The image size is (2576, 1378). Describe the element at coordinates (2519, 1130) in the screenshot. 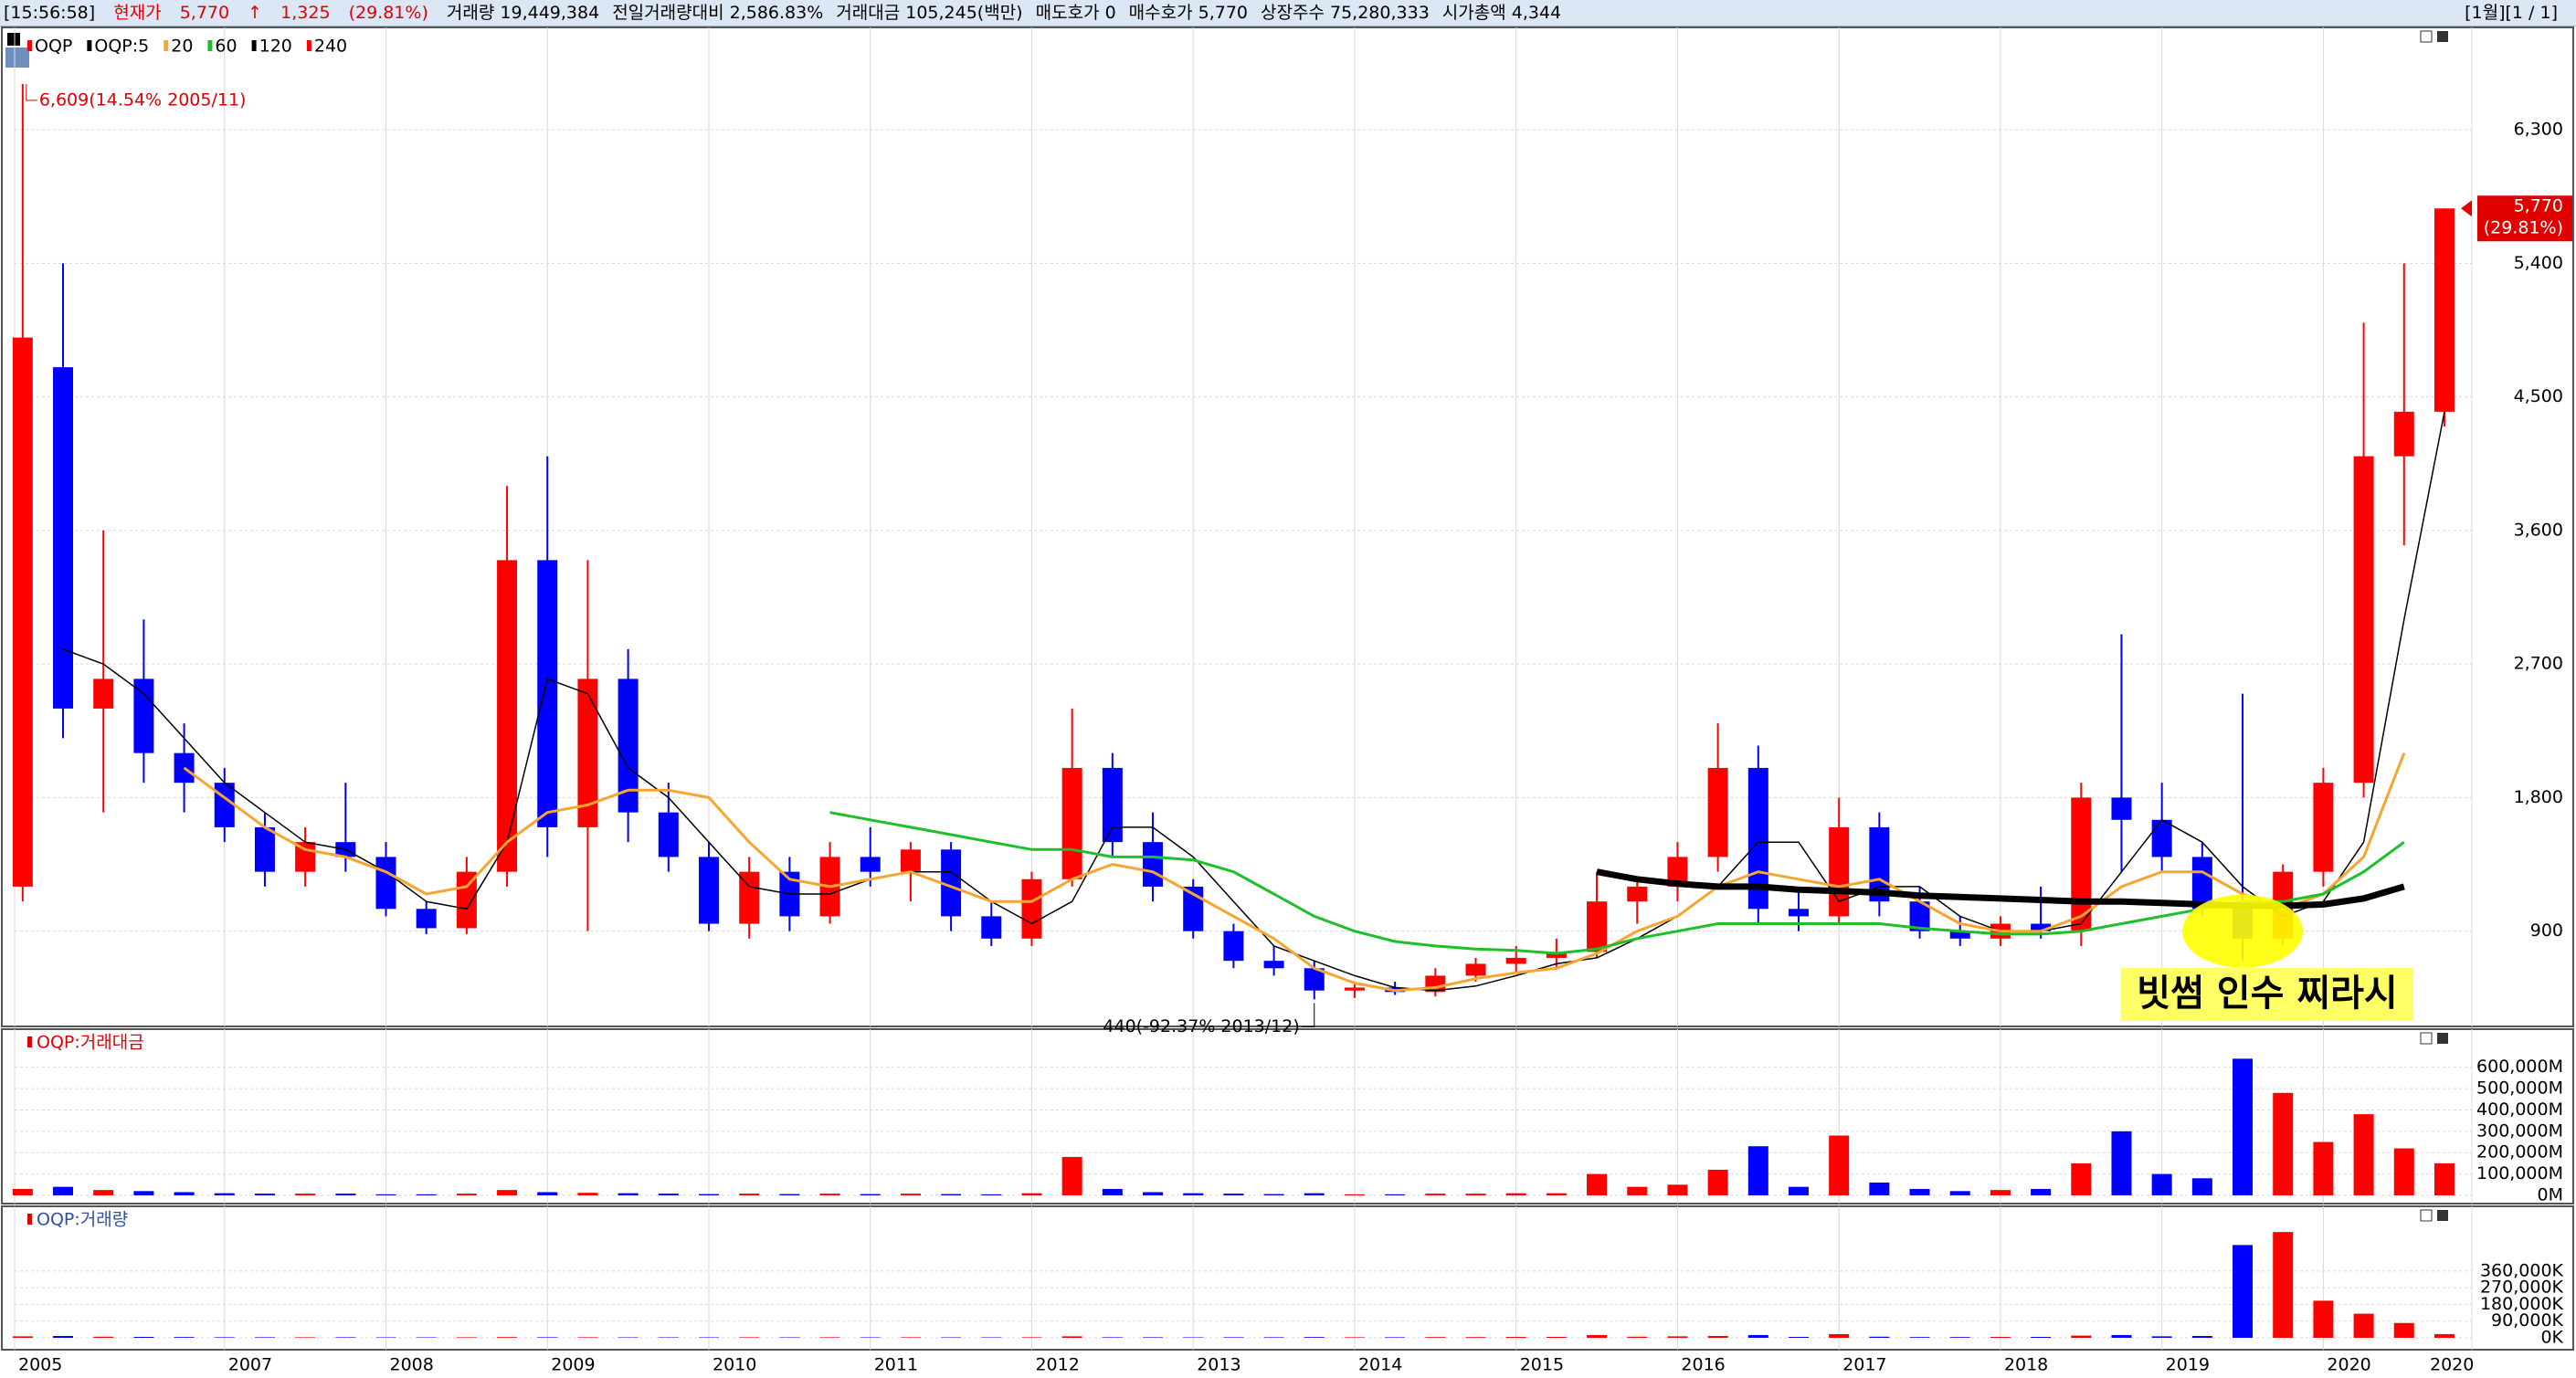

I see `y-tick-label: 300,000M` at that location.